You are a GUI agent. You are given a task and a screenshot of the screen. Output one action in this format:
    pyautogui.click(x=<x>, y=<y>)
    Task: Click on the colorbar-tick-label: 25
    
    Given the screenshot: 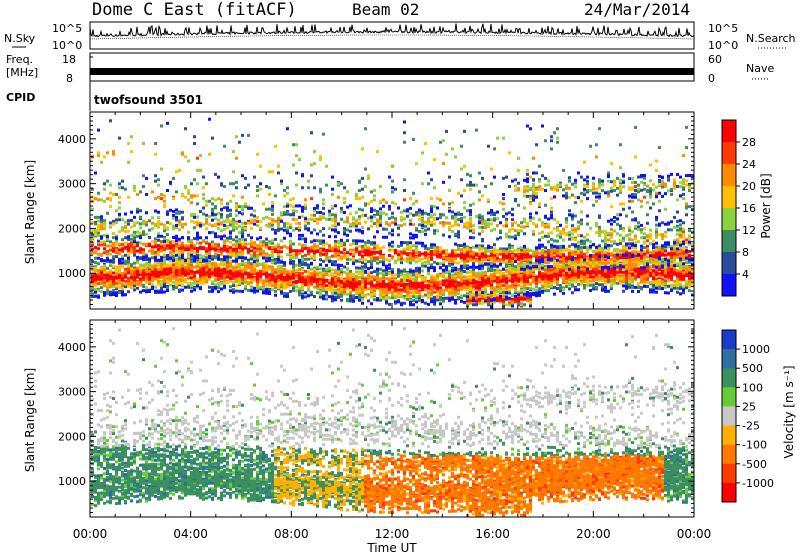 What is the action you would take?
    pyautogui.click(x=749, y=406)
    